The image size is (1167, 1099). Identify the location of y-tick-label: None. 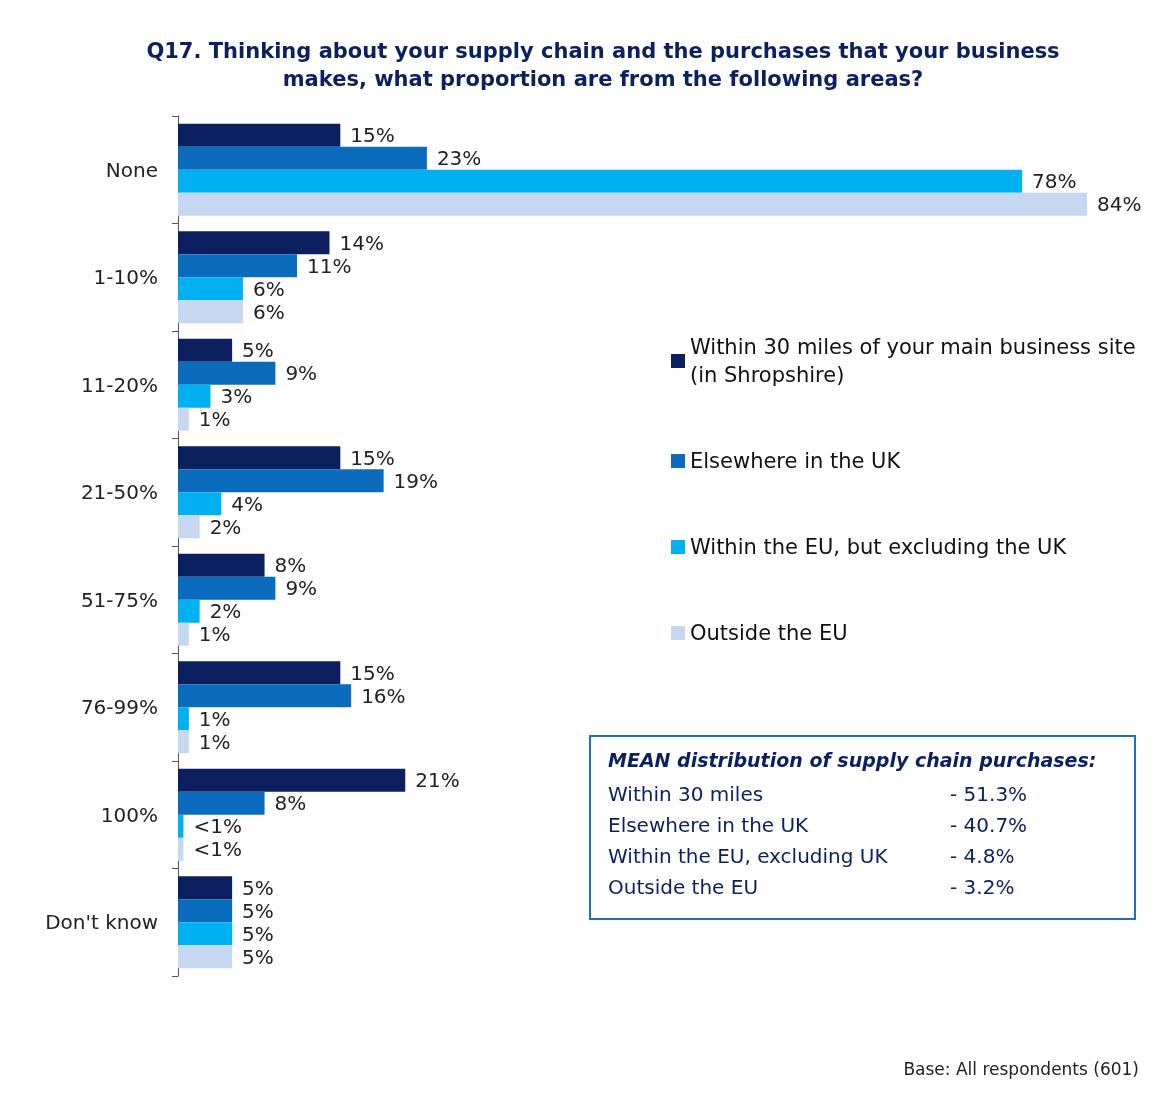
(131, 169).